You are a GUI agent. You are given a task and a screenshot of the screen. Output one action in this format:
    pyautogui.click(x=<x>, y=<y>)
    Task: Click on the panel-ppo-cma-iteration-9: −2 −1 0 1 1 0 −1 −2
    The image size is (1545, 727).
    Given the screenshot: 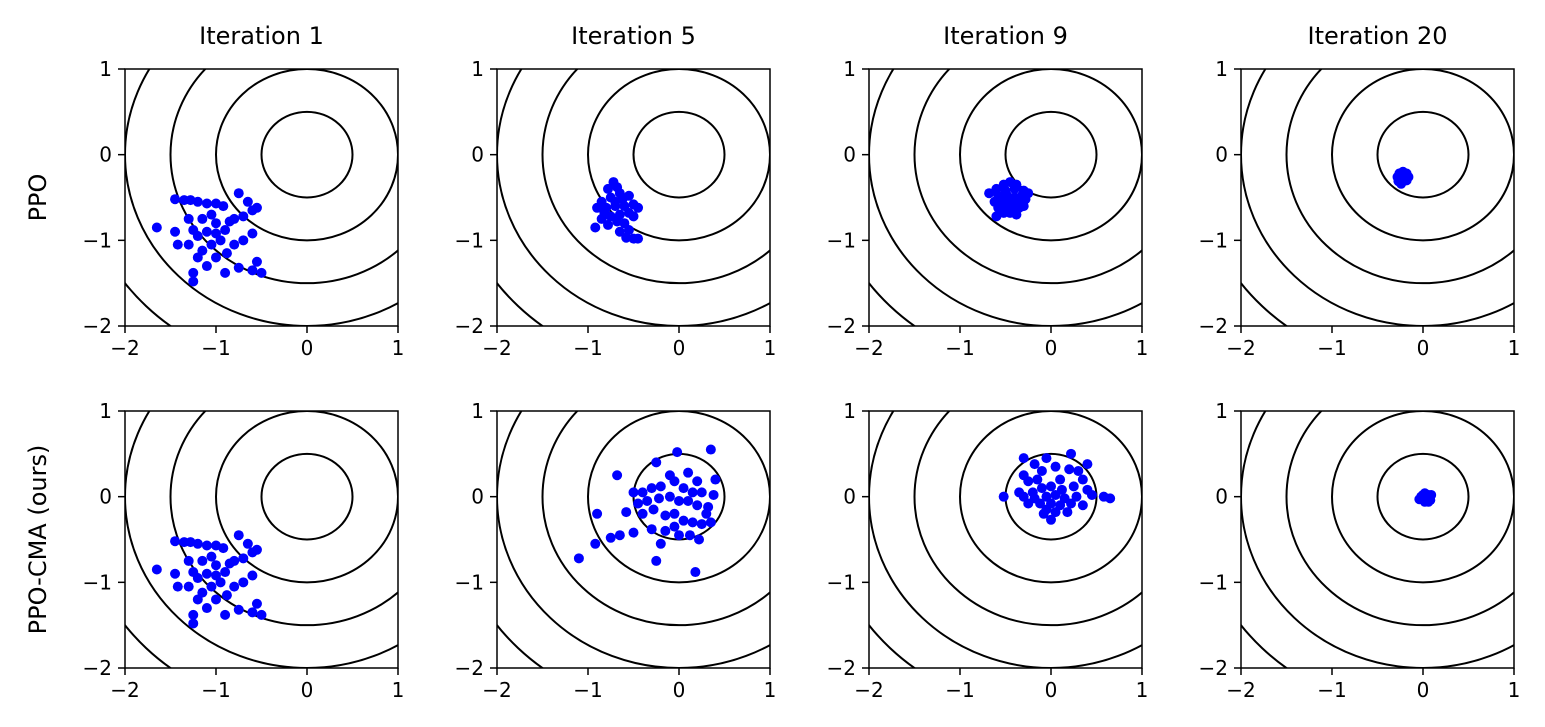 What is the action you would take?
    pyautogui.click(x=988, y=550)
    